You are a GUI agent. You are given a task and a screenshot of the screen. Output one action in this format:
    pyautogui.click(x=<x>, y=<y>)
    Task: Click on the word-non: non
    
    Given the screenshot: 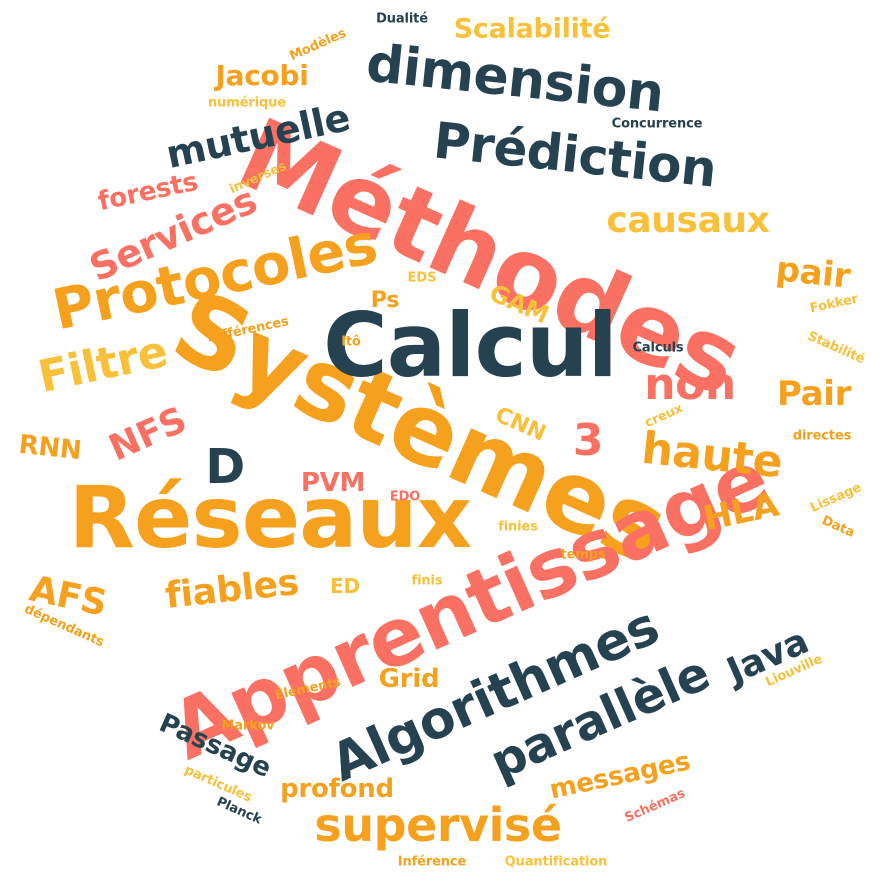 What is the action you would take?
    pyautogui.click(x=690, y=384)
    